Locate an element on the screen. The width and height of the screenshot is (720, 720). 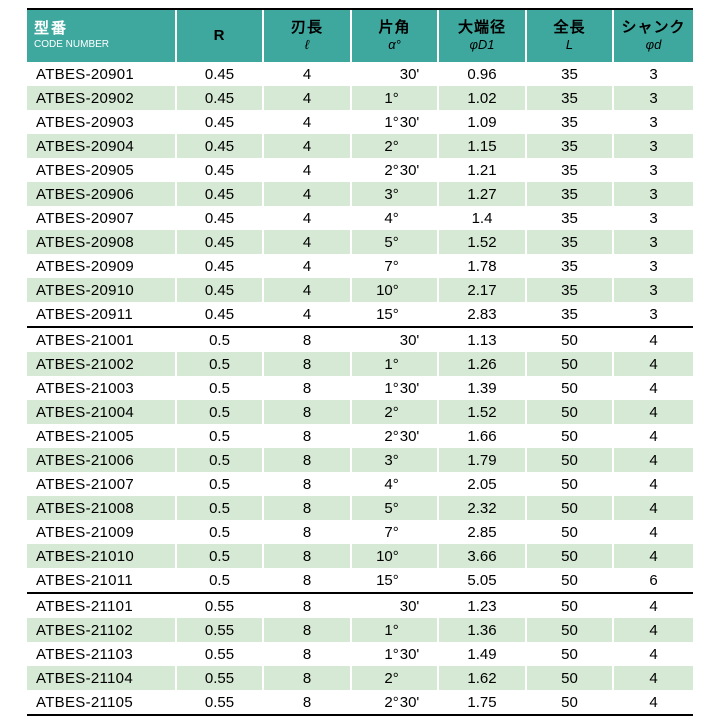
cell-d1: 3.66 is located at coordinates (481, 556).